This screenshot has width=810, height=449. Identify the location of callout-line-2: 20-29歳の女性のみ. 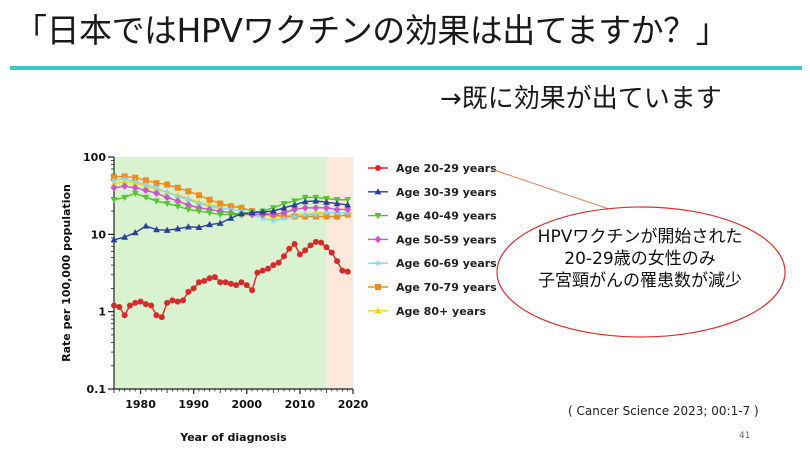
(640, 259).